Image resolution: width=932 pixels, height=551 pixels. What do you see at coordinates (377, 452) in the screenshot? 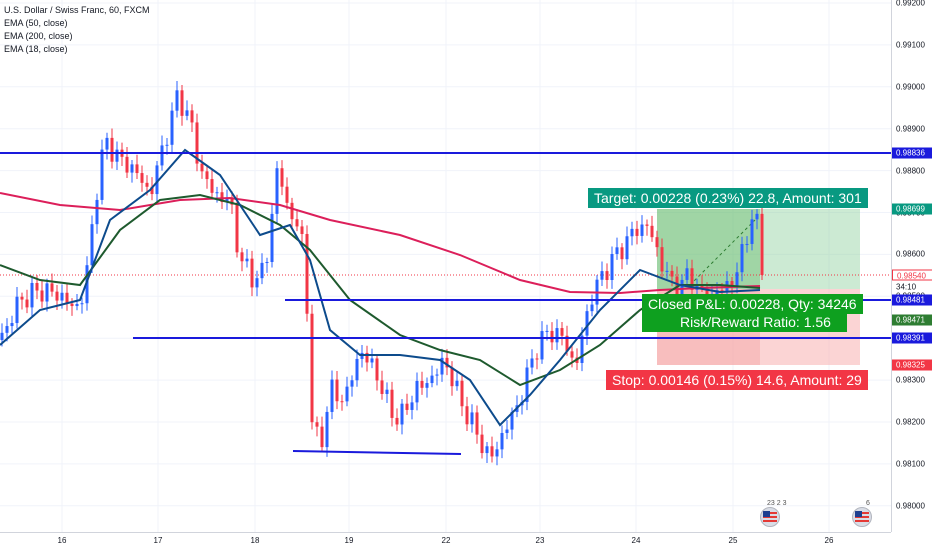
I see `bottom-trendline` at bounding box center [377, 452].